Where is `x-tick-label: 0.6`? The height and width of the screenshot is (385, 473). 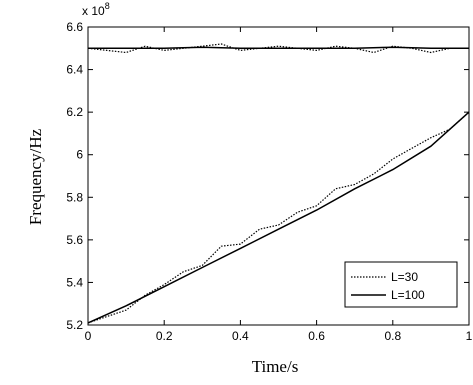 x-tick-label: 0.6 is located at coordinates (316, 336).